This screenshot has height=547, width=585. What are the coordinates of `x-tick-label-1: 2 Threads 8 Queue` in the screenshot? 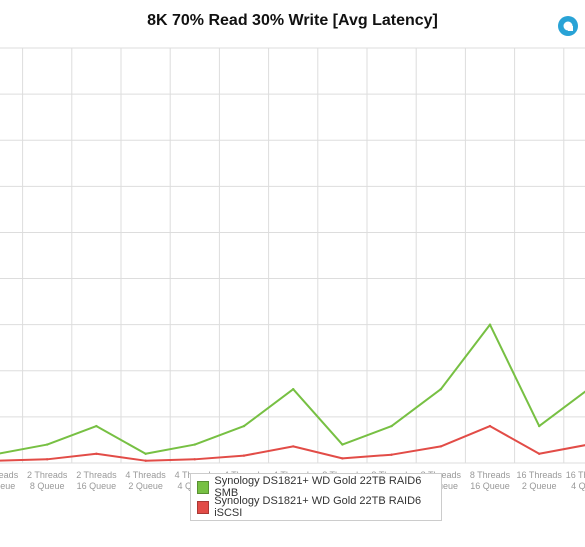 It's located at (47, 480).